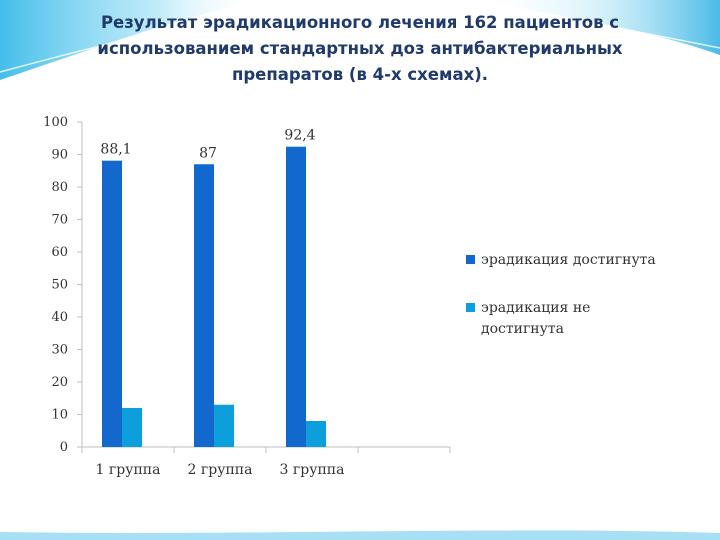 The width and height of the screenshot is (720, 540). What do you see at coordinates (568, 260) in the screenshot?
I see `legend-label: эрадикация достигнута` at bounding box center [568, 260].